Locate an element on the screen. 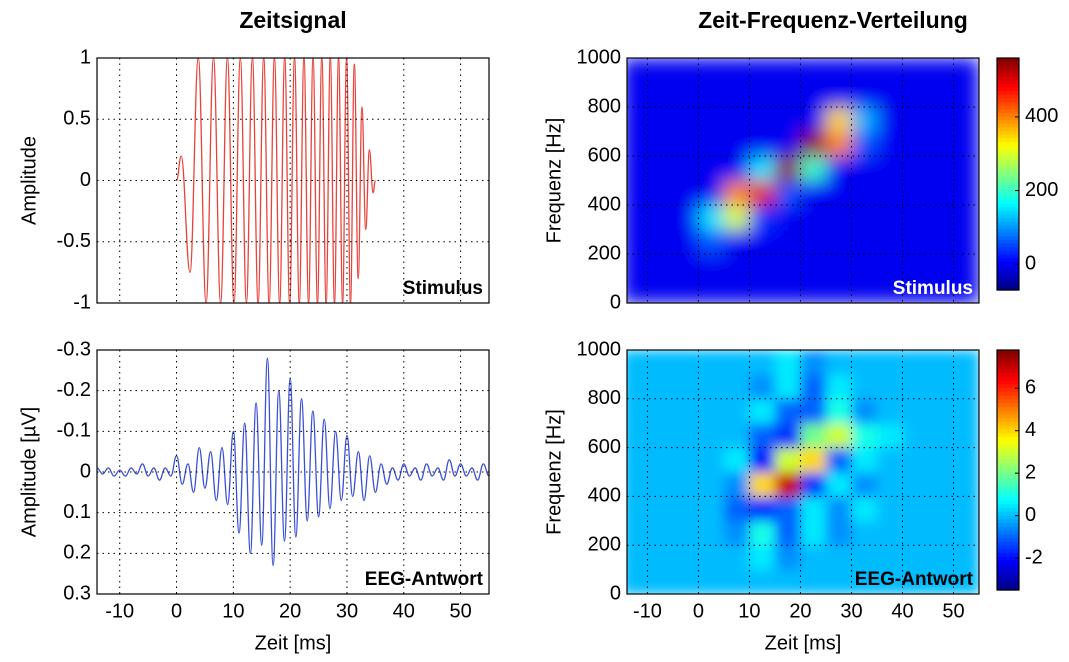 This screenshot has height=662, width=1069. y-tick-label: 0 is located at coordinates (85, 180).